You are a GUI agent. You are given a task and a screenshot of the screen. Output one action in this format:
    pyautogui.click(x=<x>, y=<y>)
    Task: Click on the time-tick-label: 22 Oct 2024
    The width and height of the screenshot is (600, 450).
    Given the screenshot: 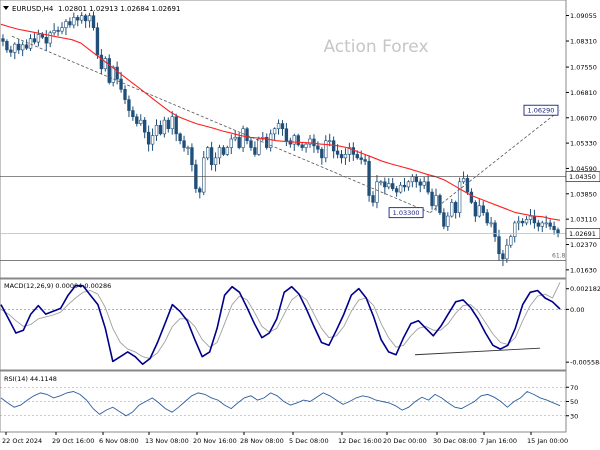 What is the action you would take?
    pyautogui.click(x=22, y=441)
    